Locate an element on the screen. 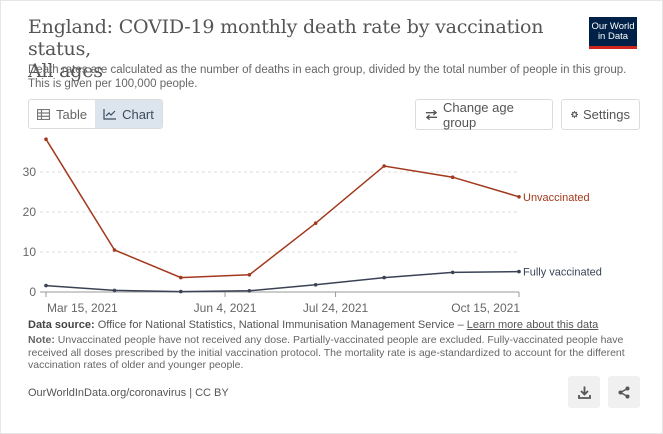  owid-logo: Our World in Data is located at coordinates (613, 33).